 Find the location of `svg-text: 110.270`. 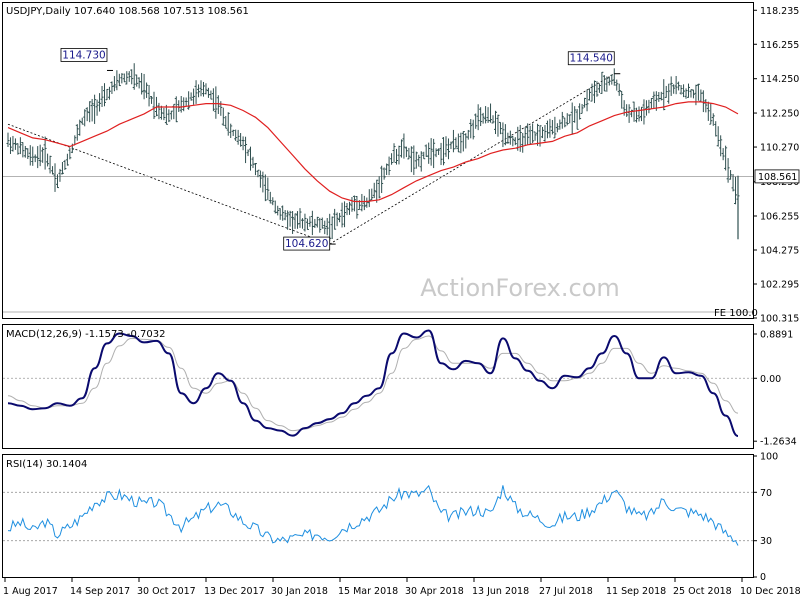

svg-text: 110.270 is located at coordinates (779, 148).